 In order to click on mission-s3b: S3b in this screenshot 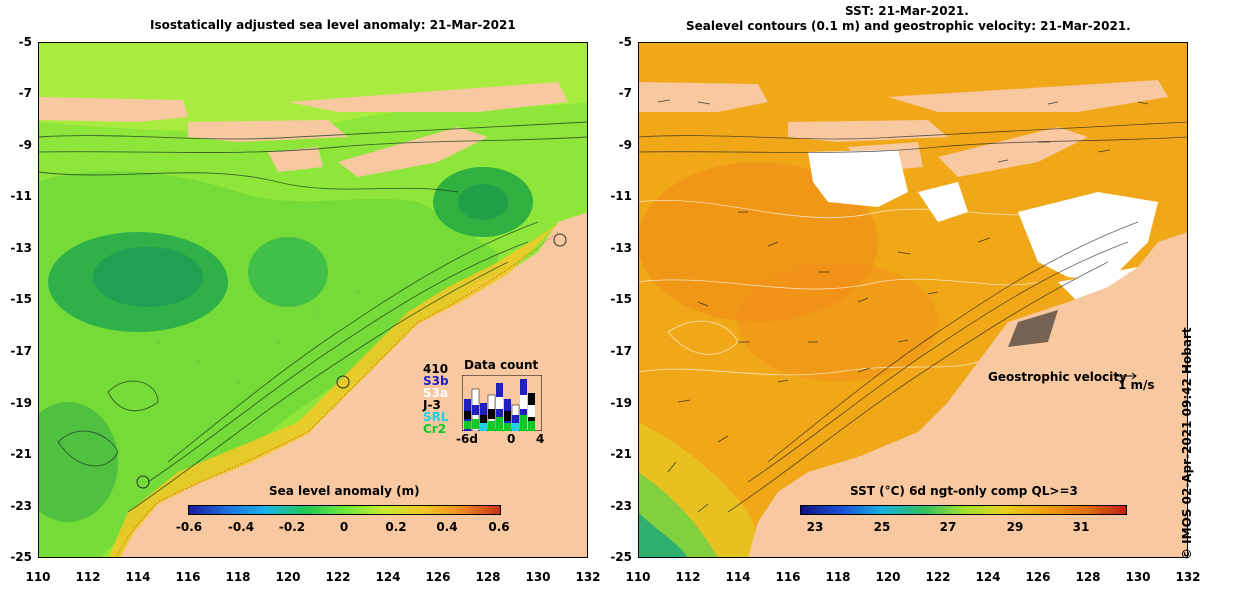, I will do `click(436, 381)`.